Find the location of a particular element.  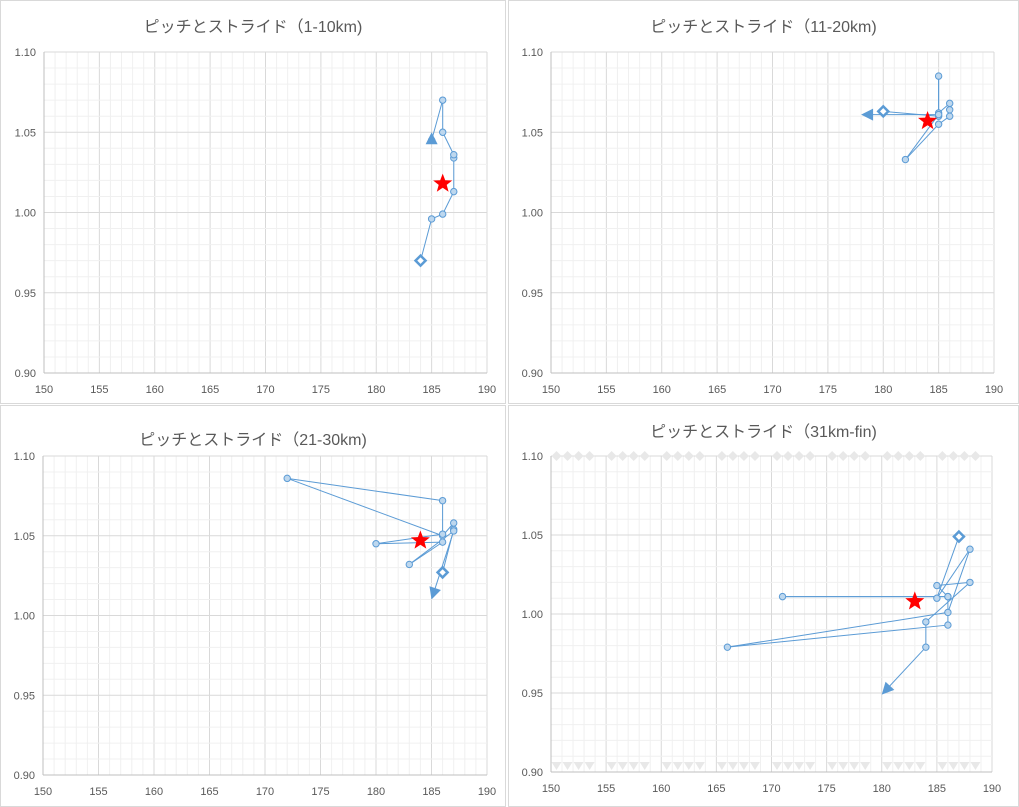

x-tick-label: 170 is located at coordinates (265, 390).